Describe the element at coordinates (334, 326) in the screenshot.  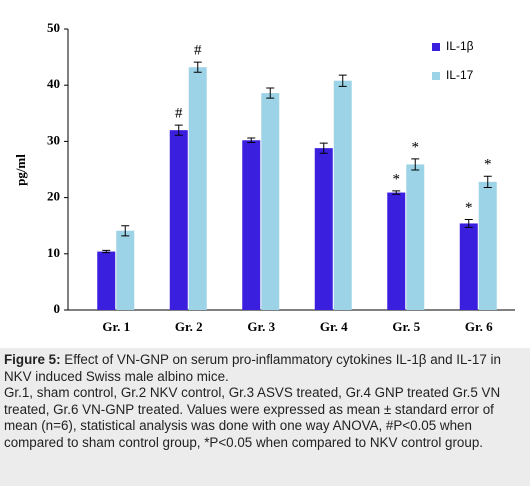
I see `x-tick-label: Gr. 4` at that location.